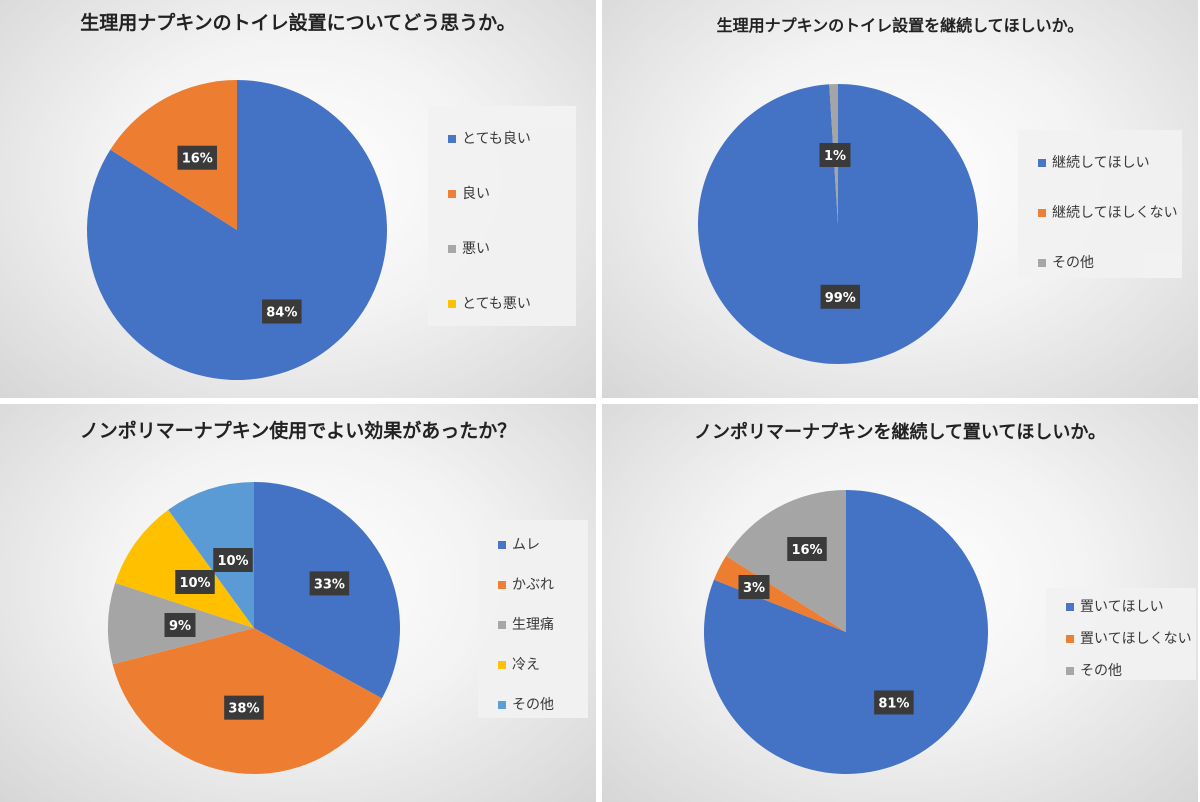 The image size is (1200, 802). I want to click on legend-label: 悪い, so click(476, 249).